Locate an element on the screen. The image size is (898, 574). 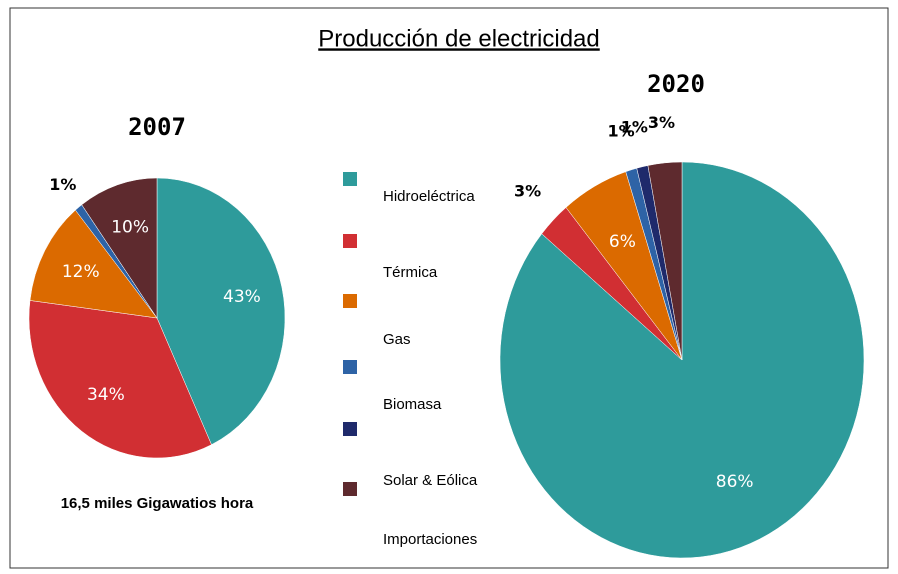
legend-label: Térmica is located at coordinates (410, 272).